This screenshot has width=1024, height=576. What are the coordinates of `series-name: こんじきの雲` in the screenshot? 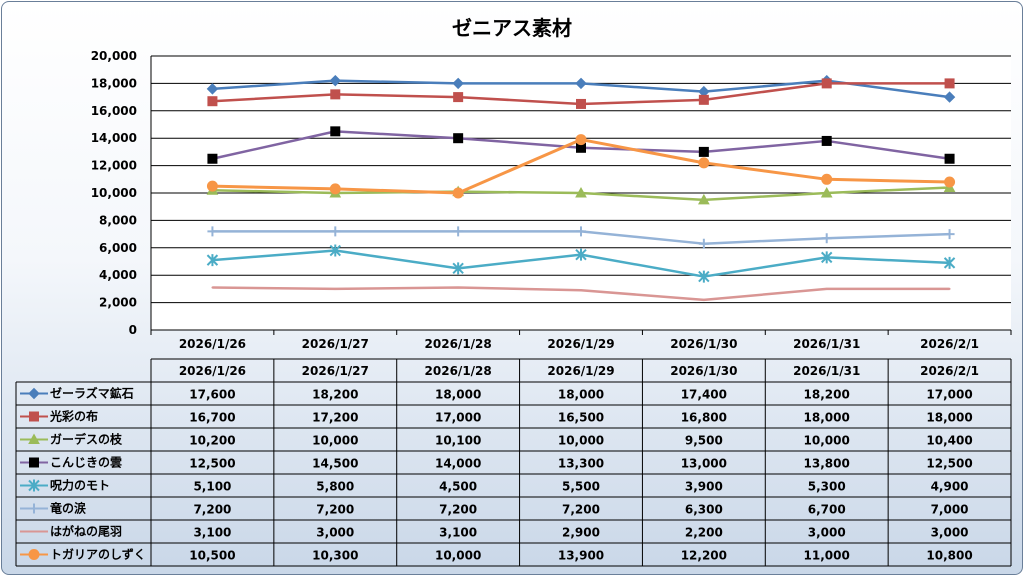 It's located at (86, 463).